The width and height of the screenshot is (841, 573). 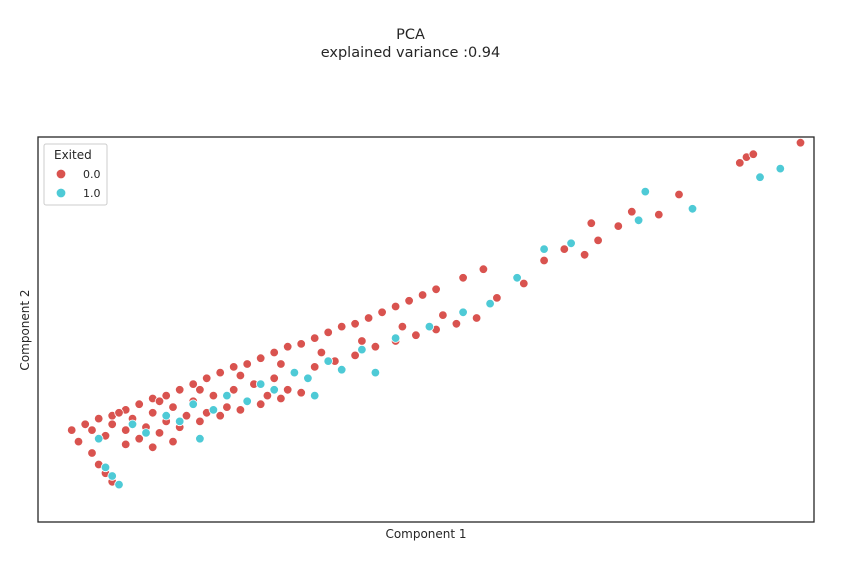 I want to click on legend: Exited 0.01.0, so click(x=75, y=174).